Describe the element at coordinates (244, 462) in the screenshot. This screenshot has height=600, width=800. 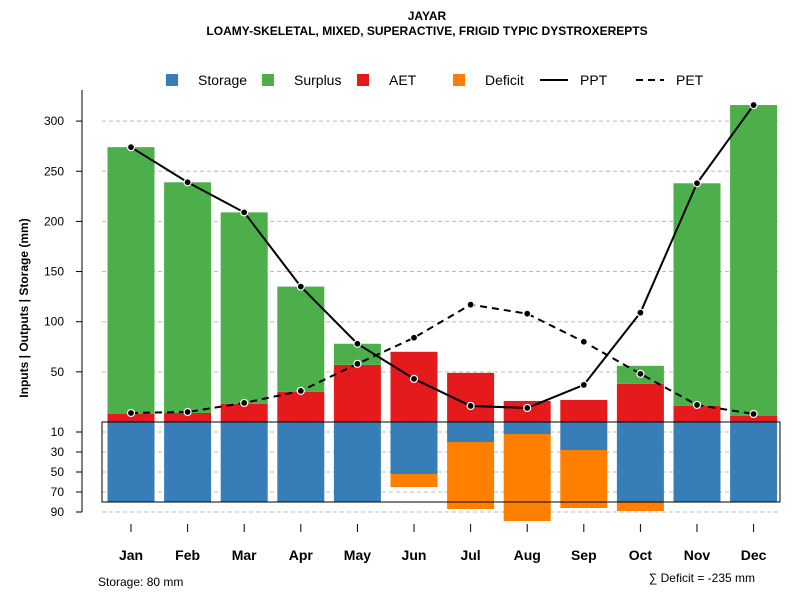
I see `storage-bar-mar` at that location.